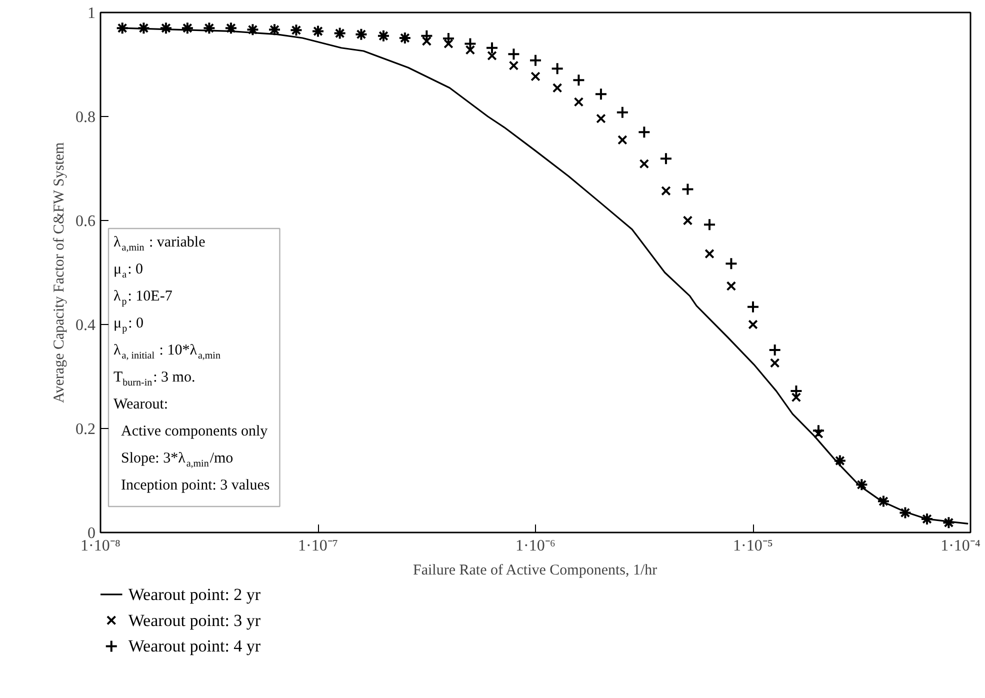 This screenshot has height=698, width=985. I want to click on x-tick-label: 1·10⁻⁶, so click(536, 546).